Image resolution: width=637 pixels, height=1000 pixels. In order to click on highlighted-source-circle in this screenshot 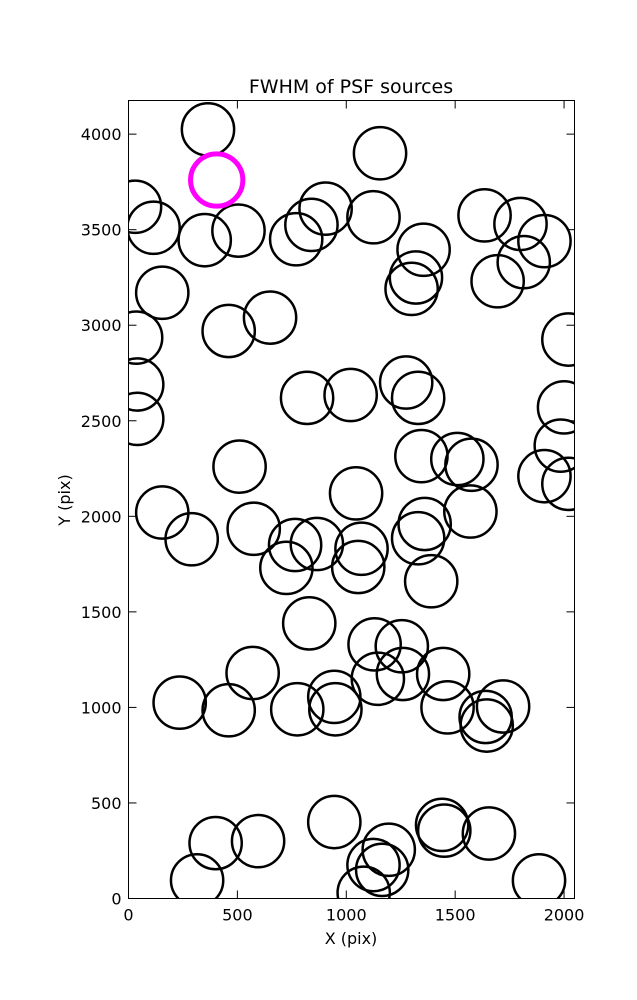, I will do `click(217, 180)`.